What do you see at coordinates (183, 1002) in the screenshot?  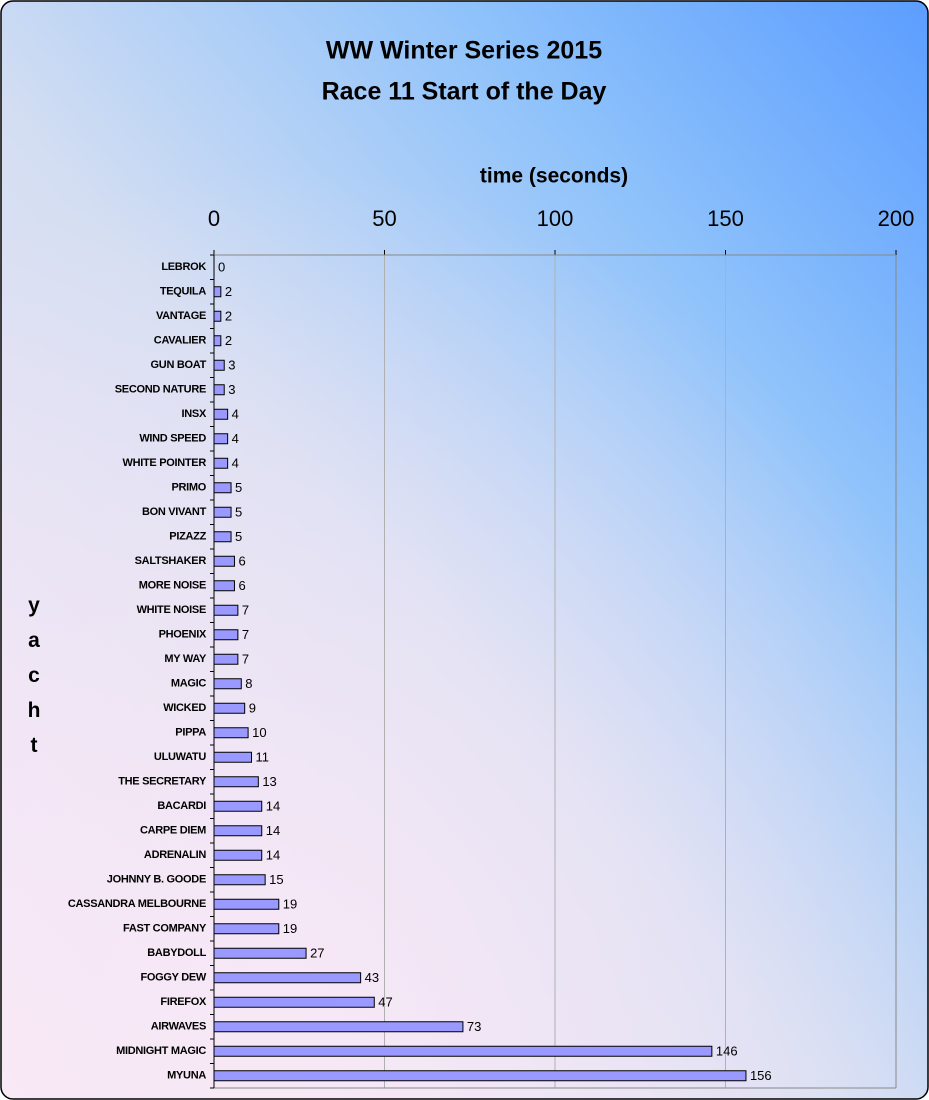 I see `y-tick-label: FIREFOX` at bounding box center [183, 1002].